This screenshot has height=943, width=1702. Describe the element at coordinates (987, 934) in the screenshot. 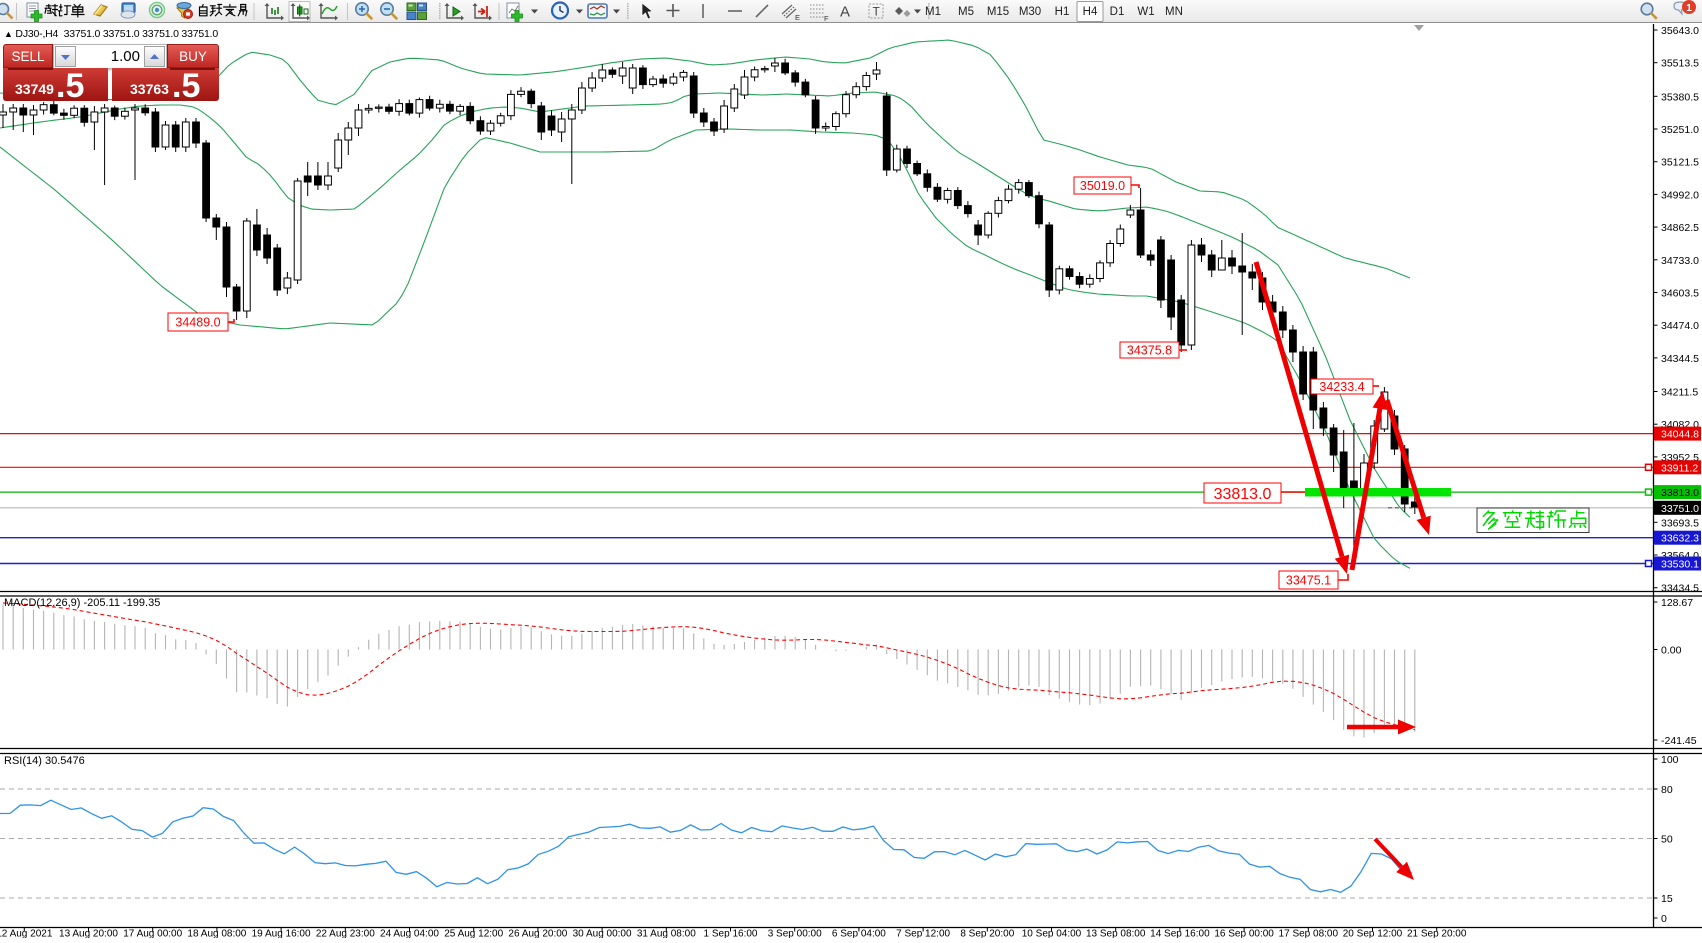

I see `svg-text: 8 Sep 20:00` at that location.